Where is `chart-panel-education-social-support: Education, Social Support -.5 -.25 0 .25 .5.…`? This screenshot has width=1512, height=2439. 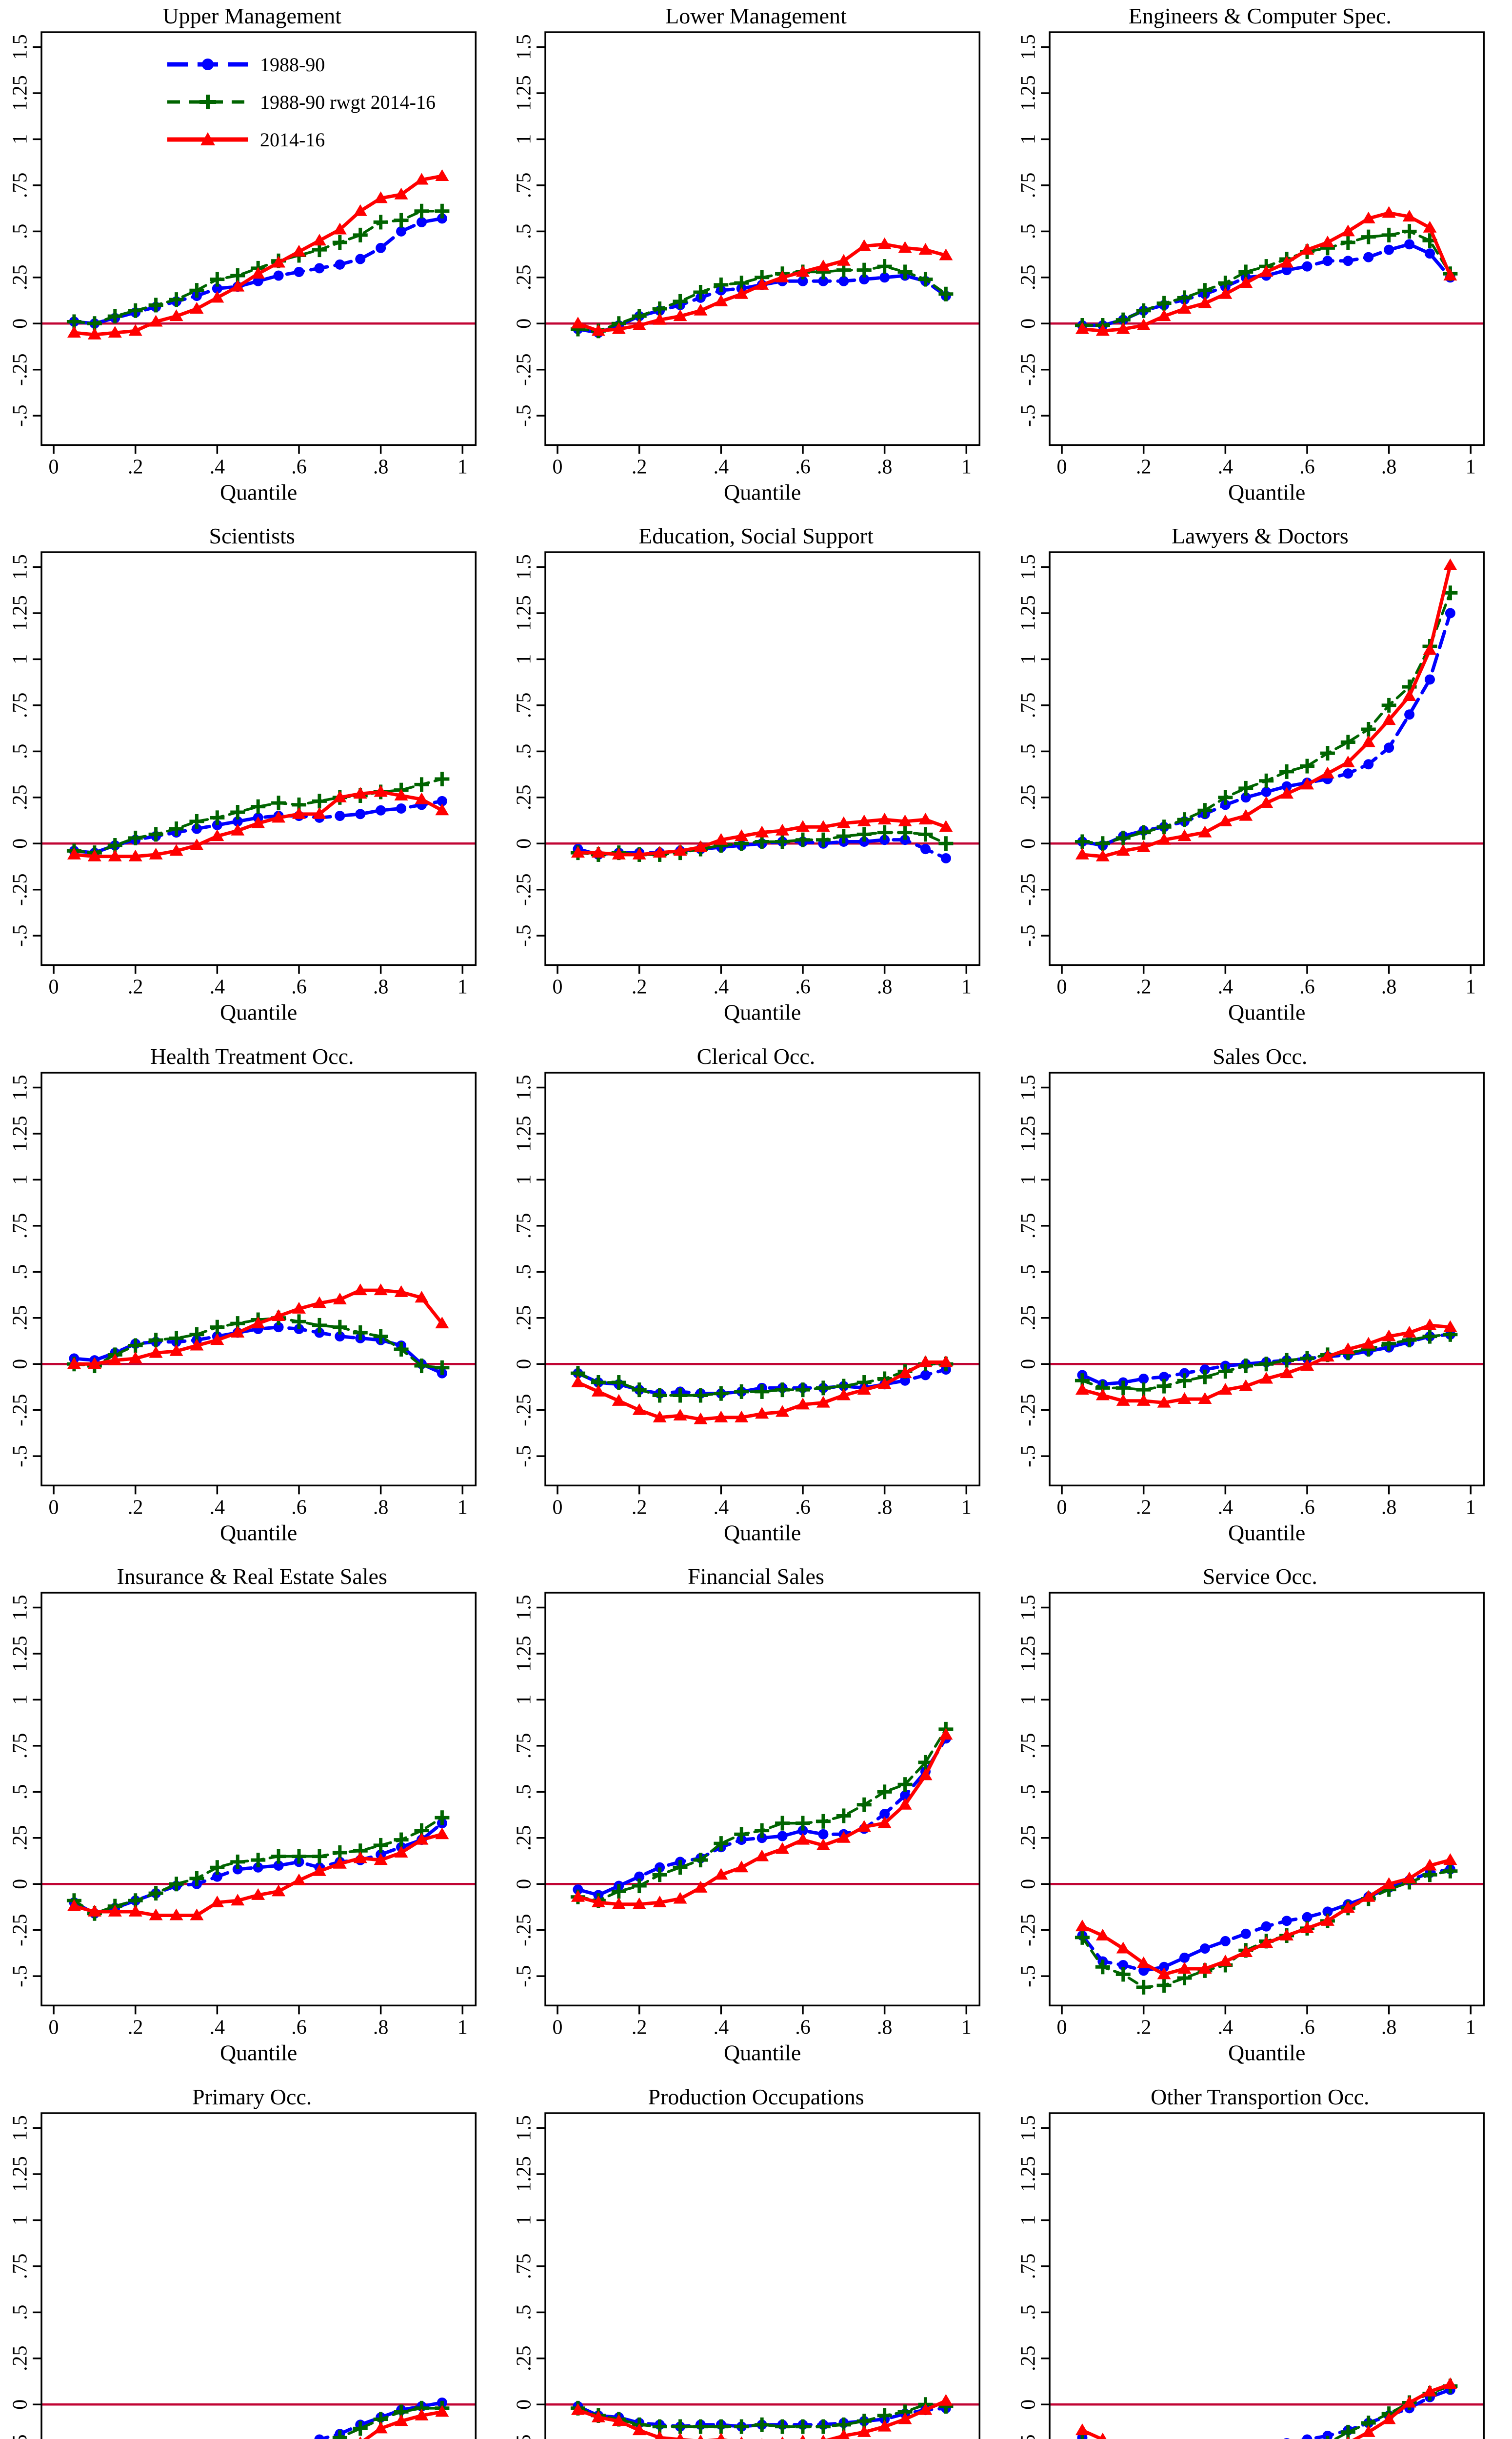 chart-panel-education-social-support: Education, Social Support -.5 -.25 0 .25 .5.… is located at coordinates (756, 780).